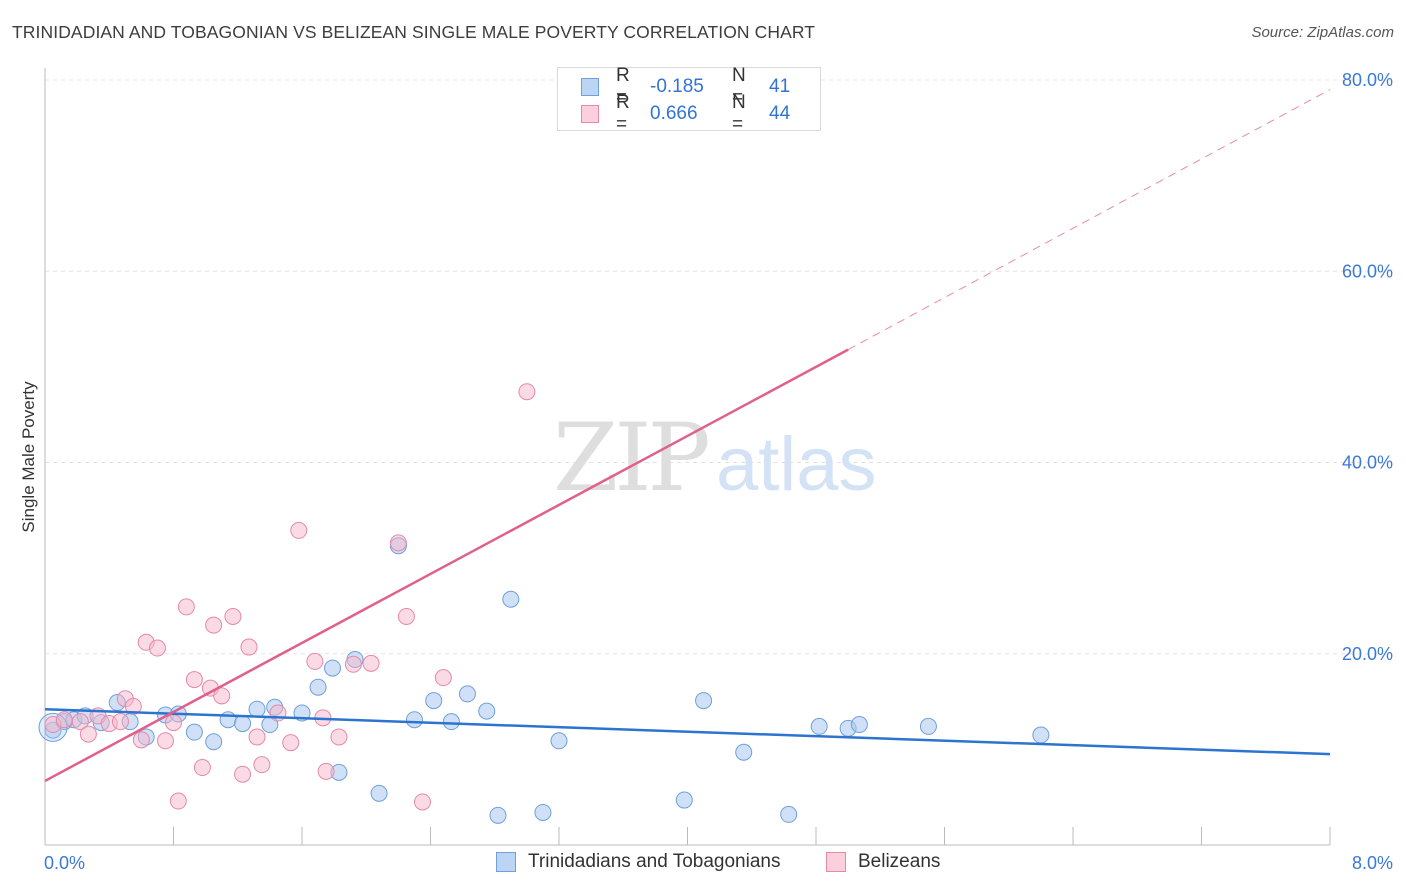  What do you see at coordinates (674, 113) in the screenshot?
I see `r-value: 0.666` at bounding box center [674, 113].